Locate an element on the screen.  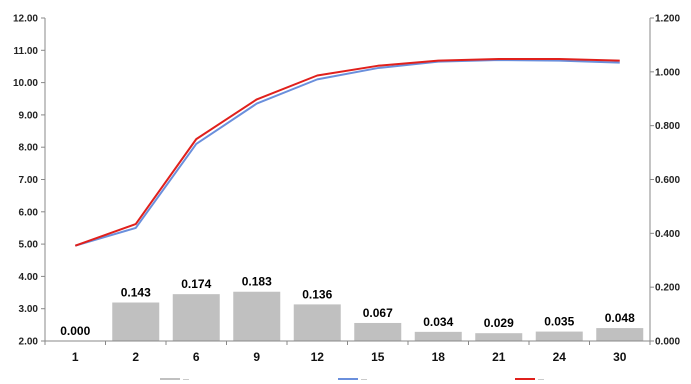
bar-series is located at coordinates (378, 316).